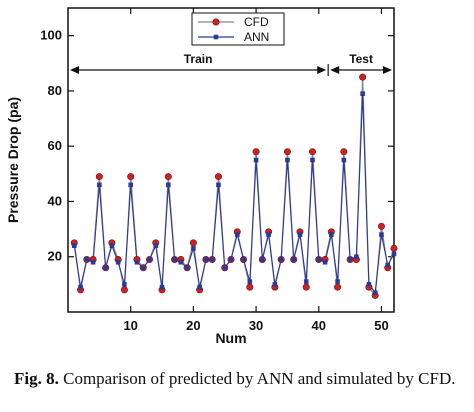 Image resolution: width=474 pixels, height=412 pixels. What do you see at coordinates (51, 35) in the screenshot?
I see `y-tick-label: 100` at bounding box center [51, 35].